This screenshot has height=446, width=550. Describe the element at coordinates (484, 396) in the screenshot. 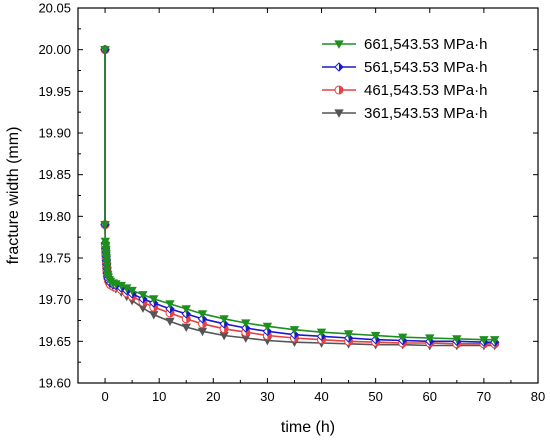

I see `x-tick-label: 70` at that location.